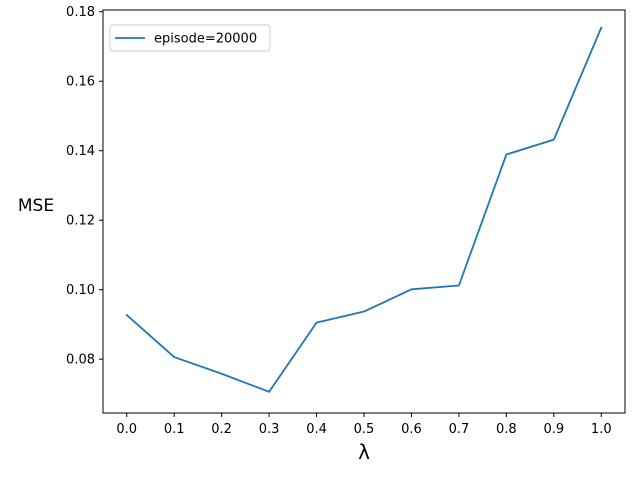 This screenshot has height=480, width=640. I want to click on x-tick-label: 0.3, so click(269, 429).